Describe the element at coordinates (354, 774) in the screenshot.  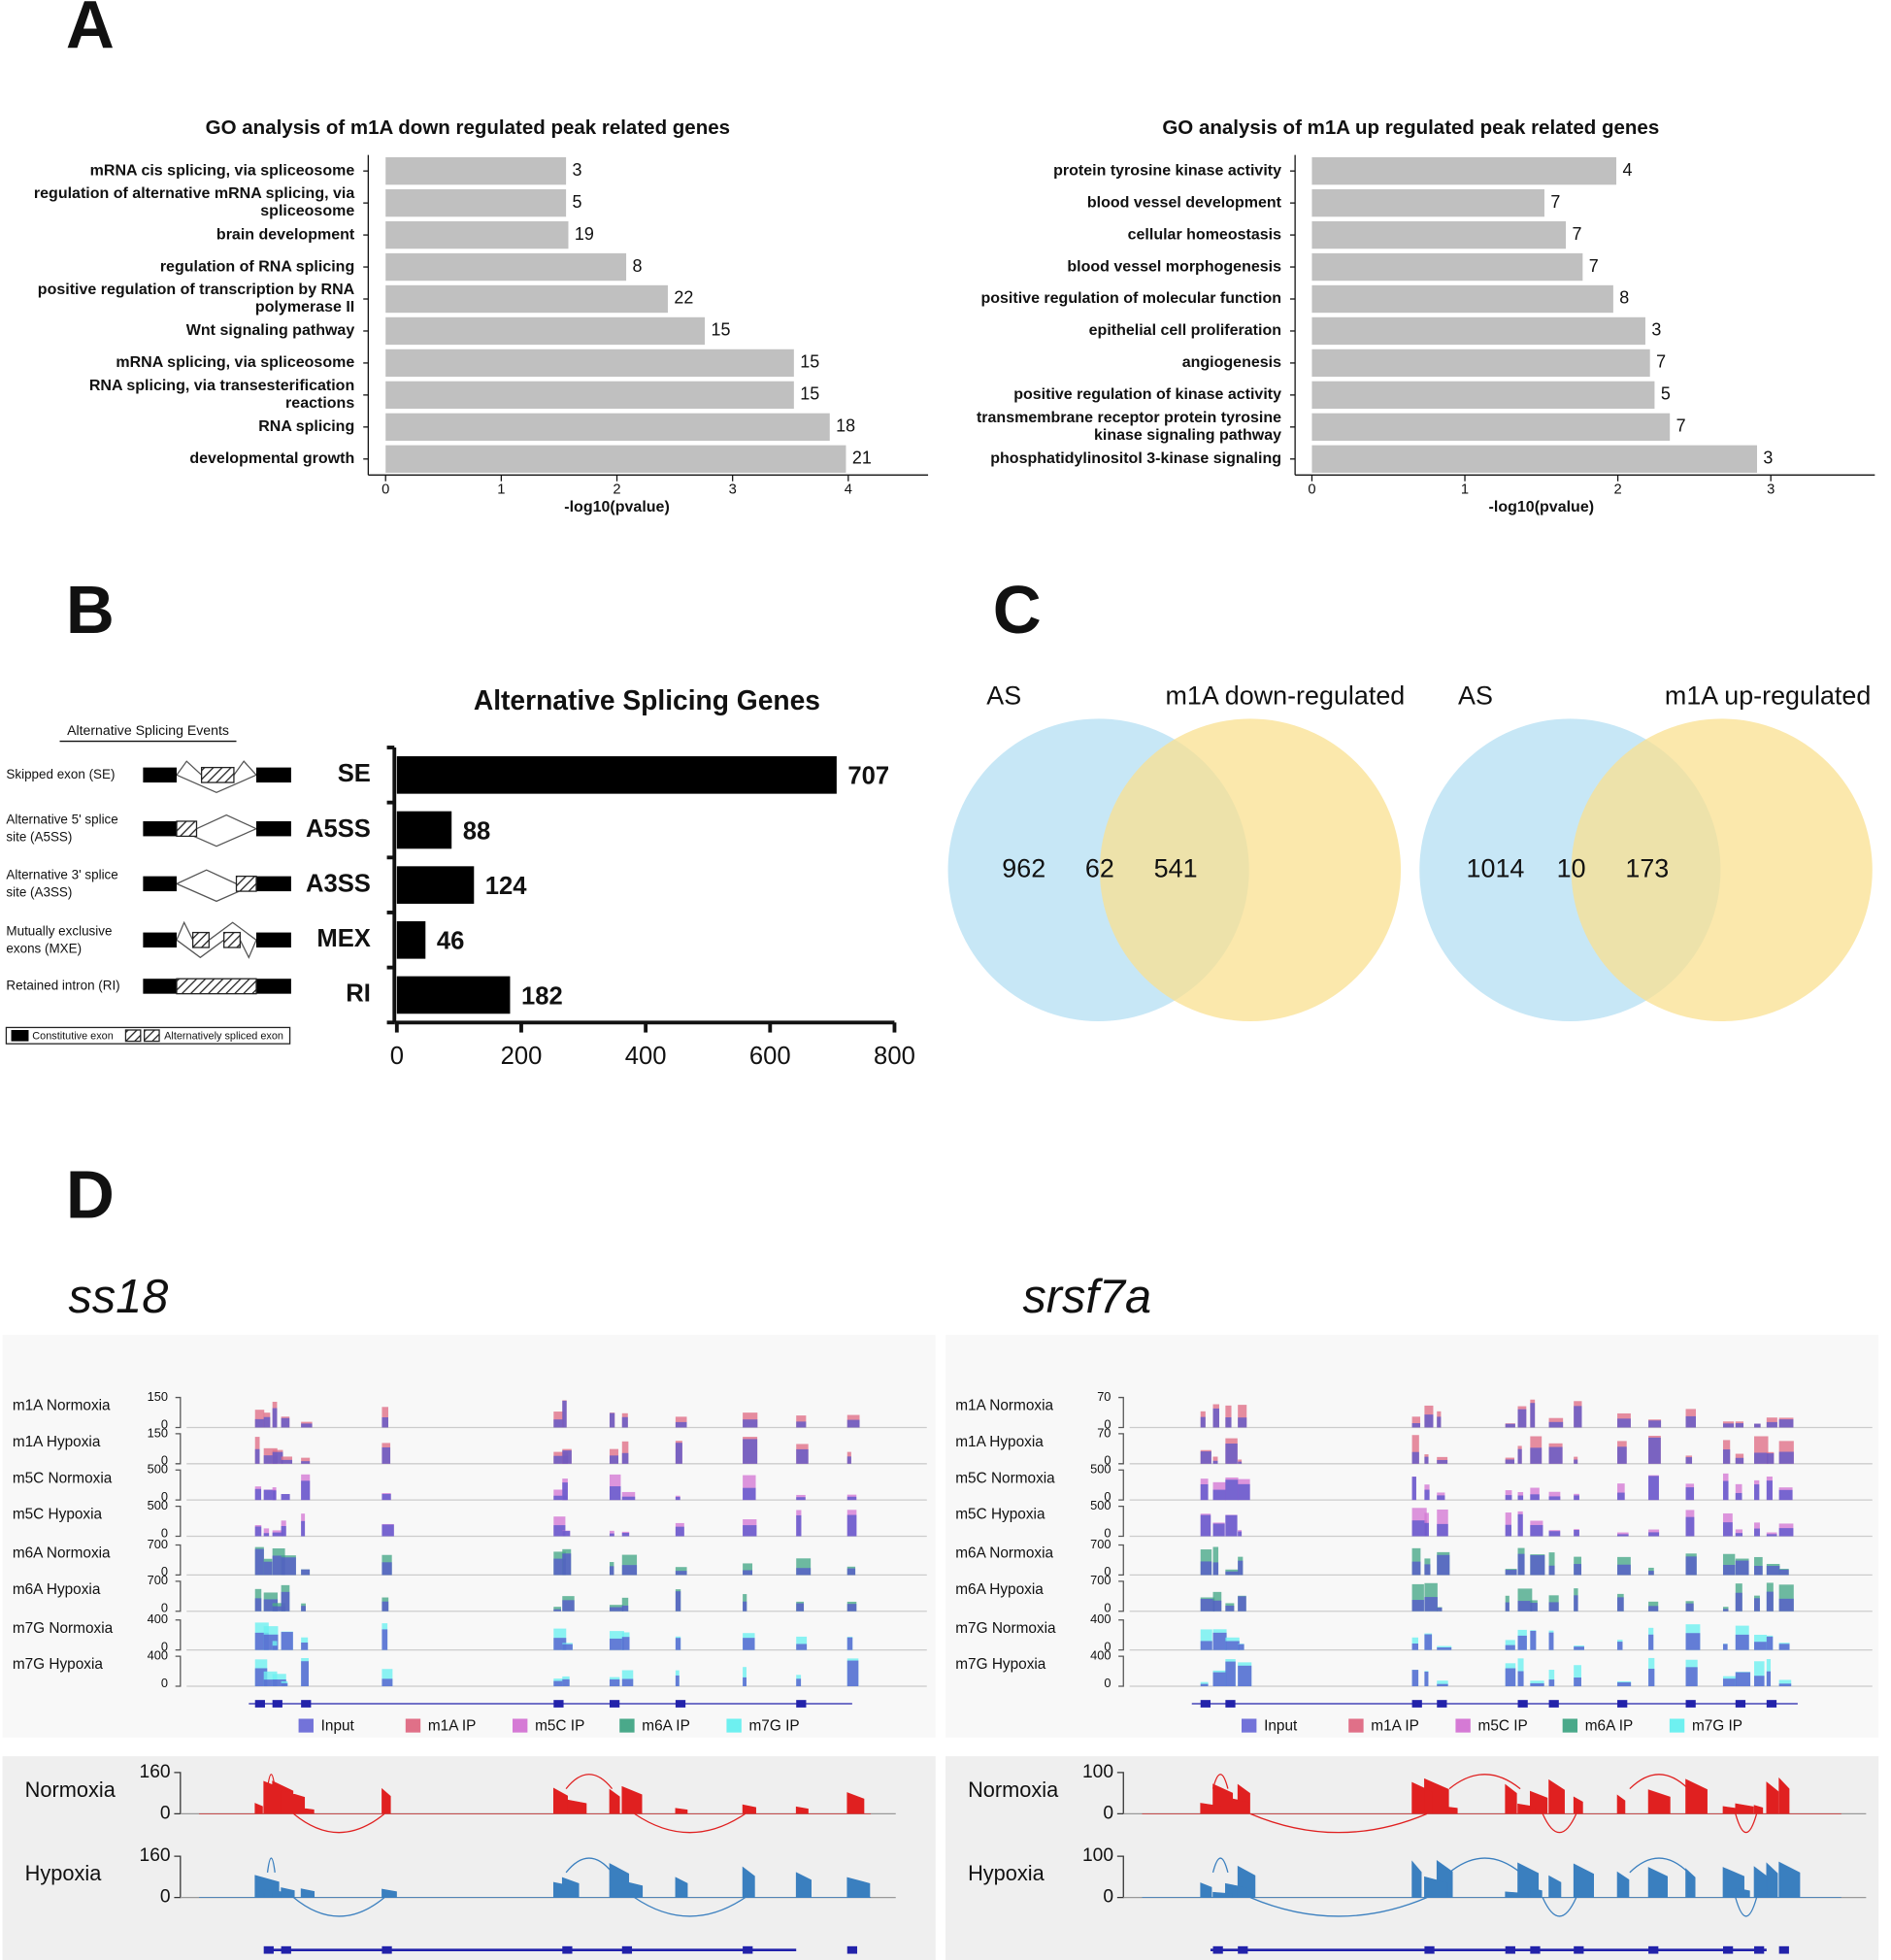
I see `category-label: SE` at that location.